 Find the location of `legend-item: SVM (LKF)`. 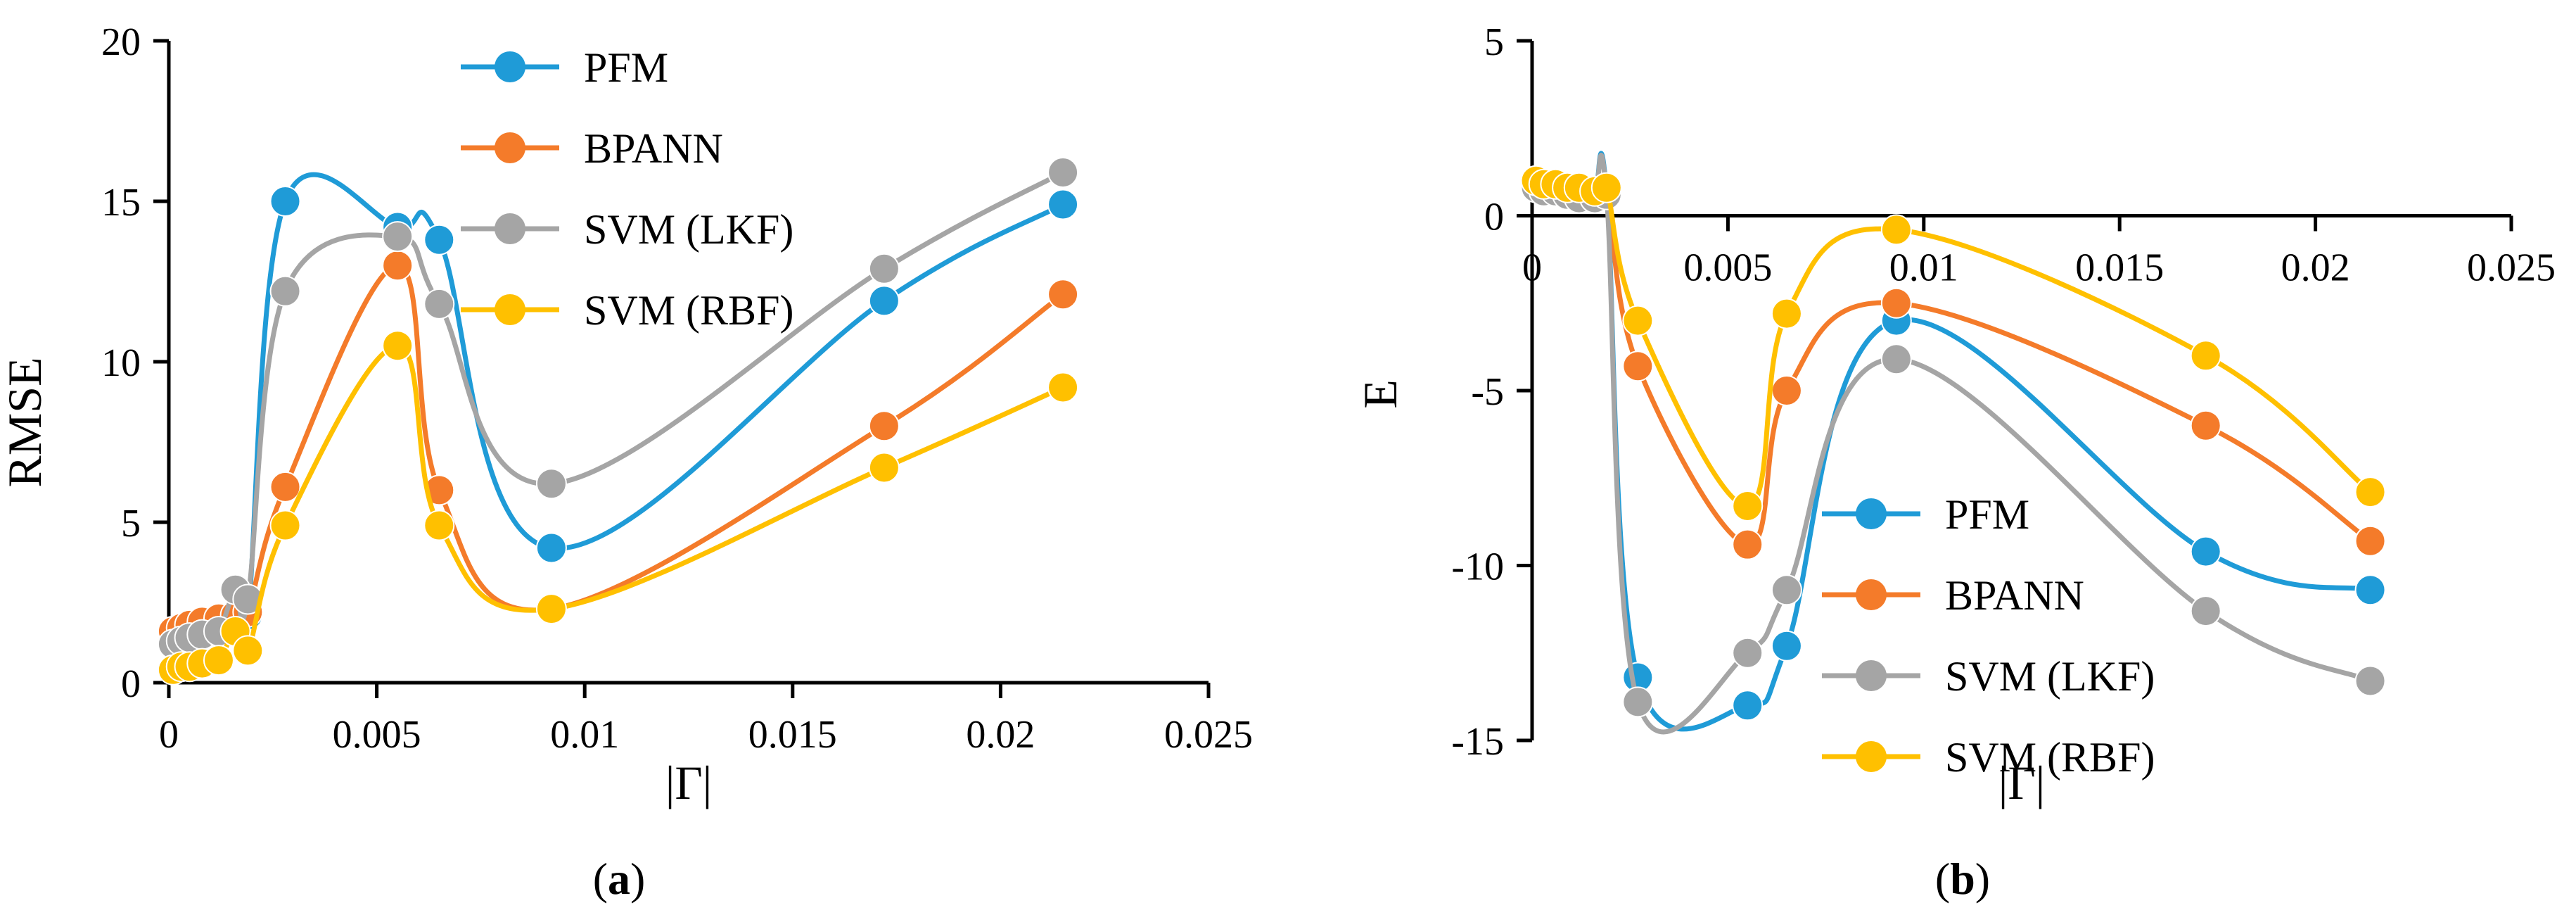

legend-item: SVM (LKF) is located at coordinates (627, 229).